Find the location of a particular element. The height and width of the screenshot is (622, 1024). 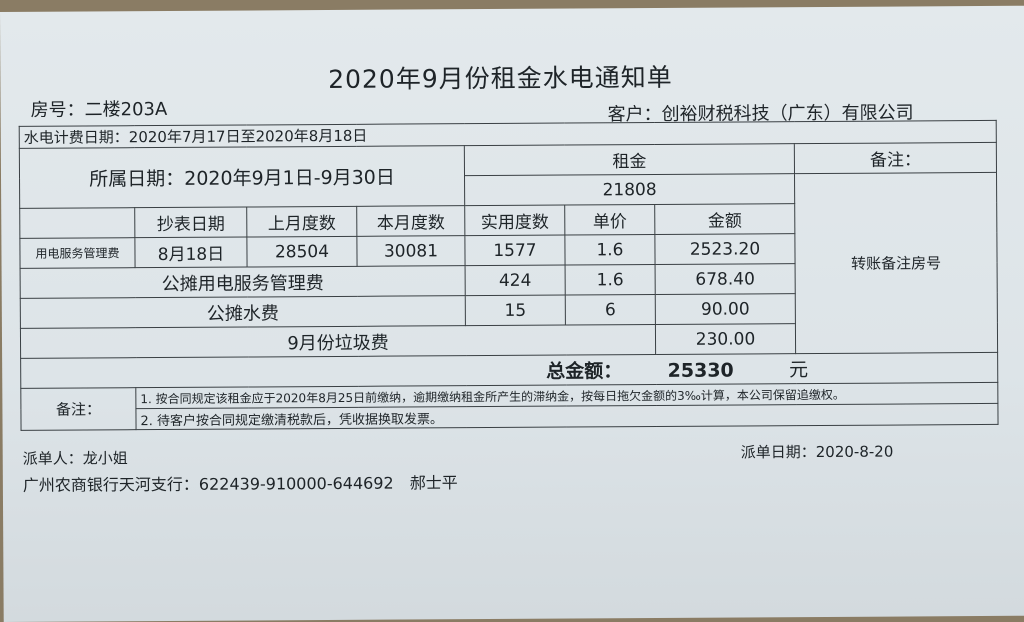

row-label: 公摊水费 is located at coordinates (243, 312).